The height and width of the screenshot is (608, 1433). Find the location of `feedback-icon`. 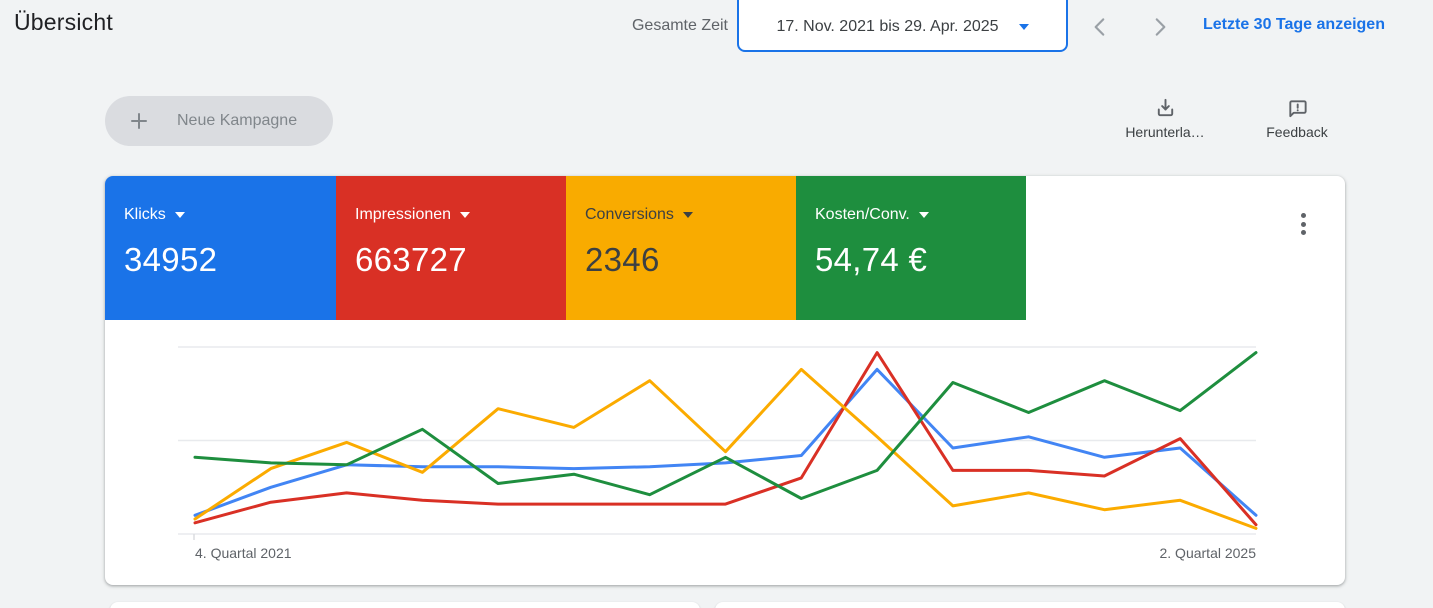

feedback-icon is located at coordinates (1297, 109).